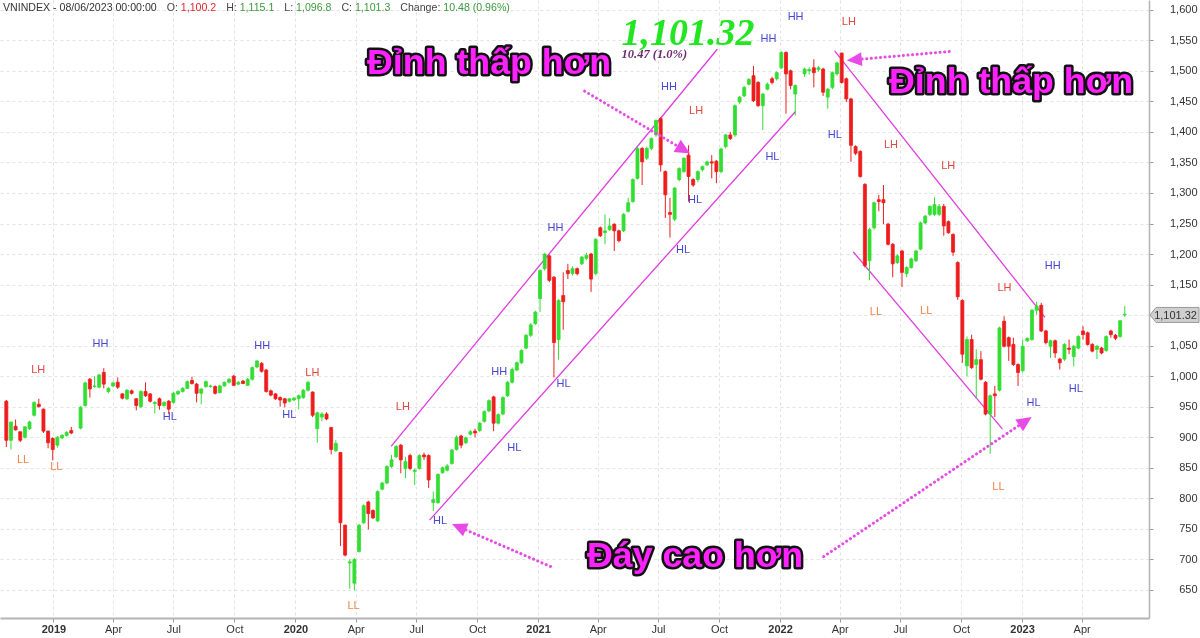  What do you see at coordinates (455, 7) in the screenshot?
I see `annotation: Change: 10.48 (0.96%)` at bounding box center [455, 7].